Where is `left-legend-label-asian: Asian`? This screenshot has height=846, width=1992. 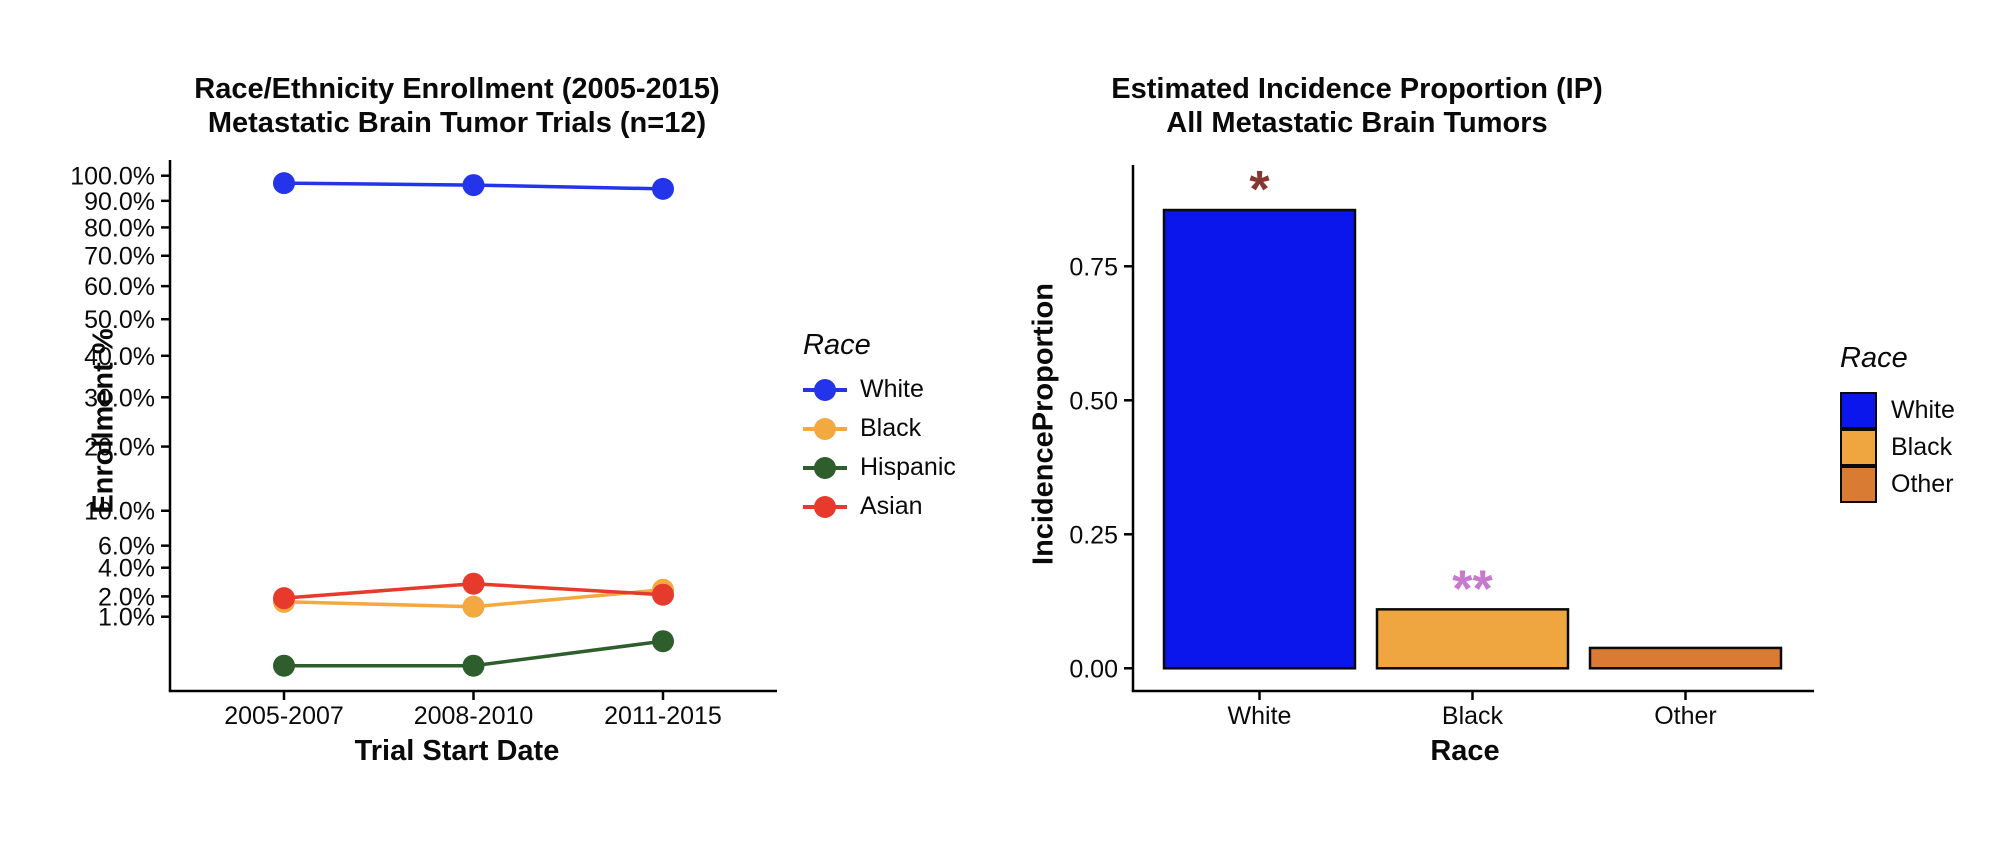
left-legend-label-asian: Asian is located at coordinates (891, 506).